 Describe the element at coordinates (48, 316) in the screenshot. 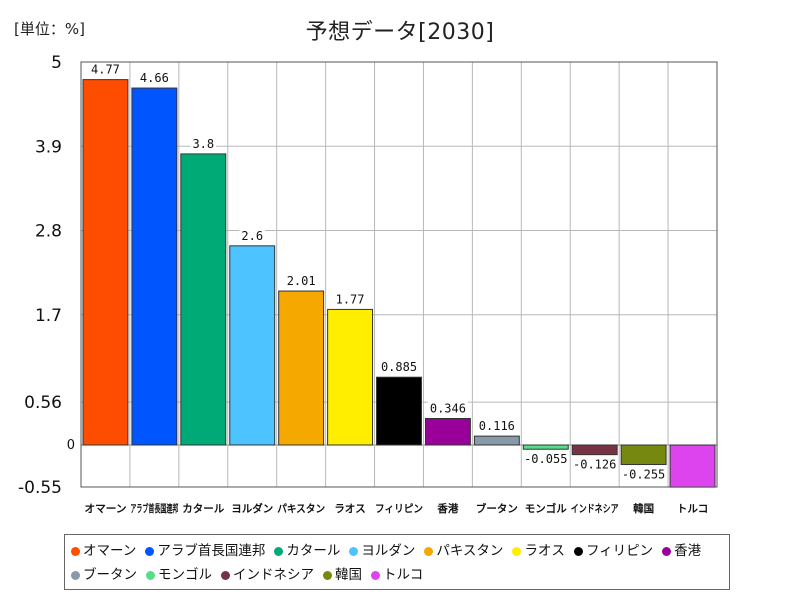

I see `y-tick-label: 1.7` at that location.